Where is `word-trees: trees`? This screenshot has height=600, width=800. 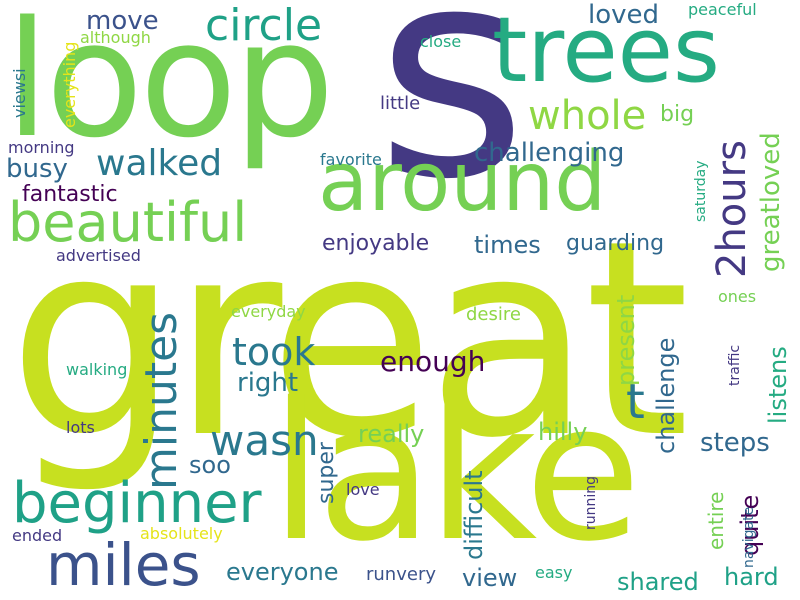
word-trees: trees is located at coordinates (606, 51).